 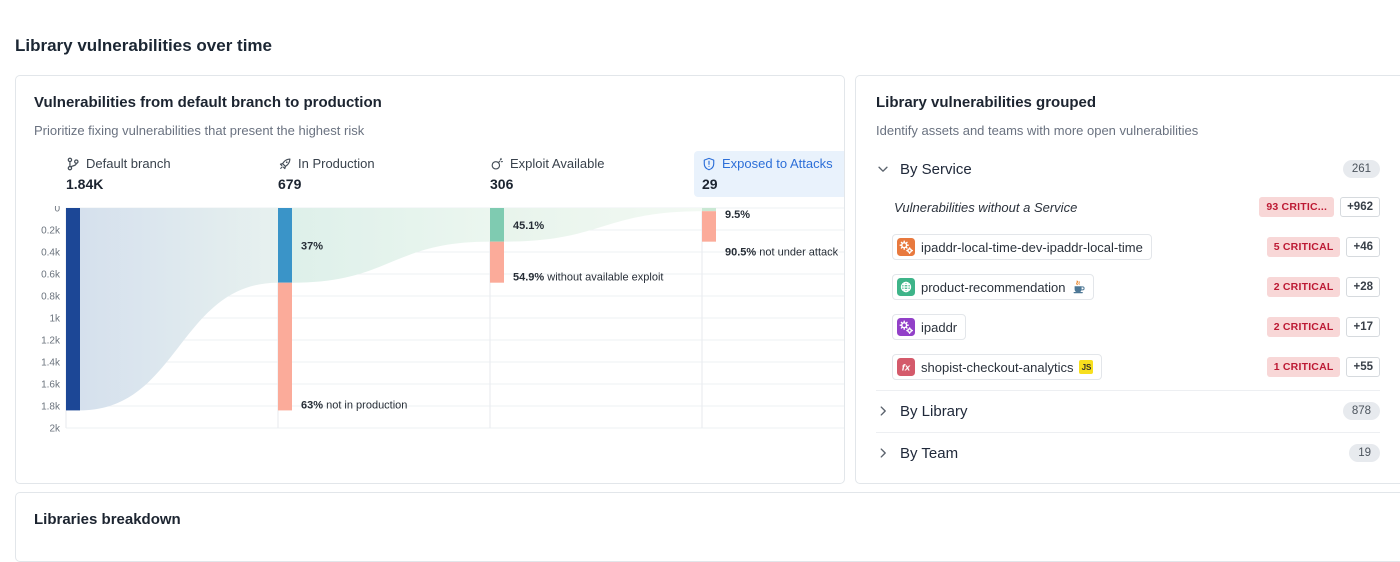 I want to click on stage-label: In Production, so click(x=336, y=163).